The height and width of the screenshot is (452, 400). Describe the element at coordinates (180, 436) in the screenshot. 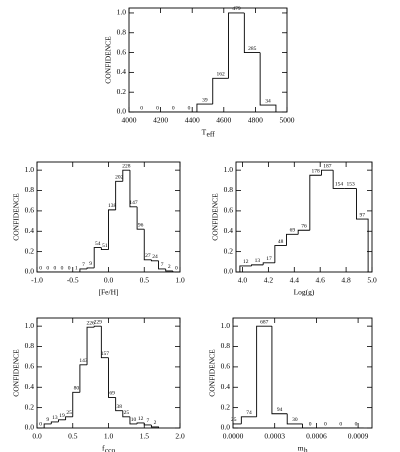

I see `x-tick-label: 2.0` at that location.